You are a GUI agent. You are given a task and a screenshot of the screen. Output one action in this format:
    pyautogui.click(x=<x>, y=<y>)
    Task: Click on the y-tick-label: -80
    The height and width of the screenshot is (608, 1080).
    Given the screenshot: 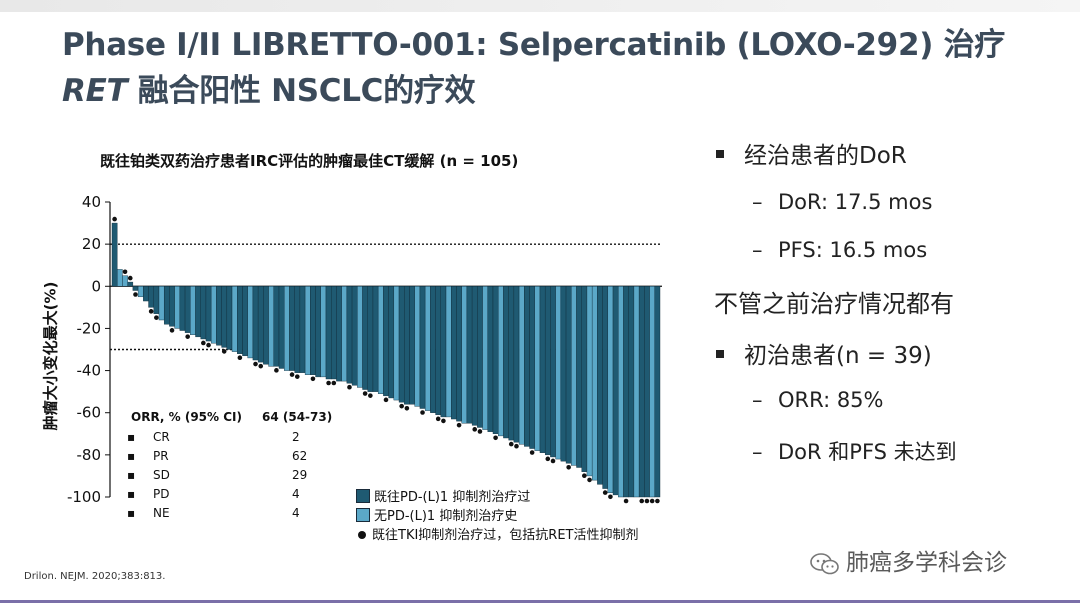 What is the action you would take?
    pyautogui.click(x=89, y=455)
    